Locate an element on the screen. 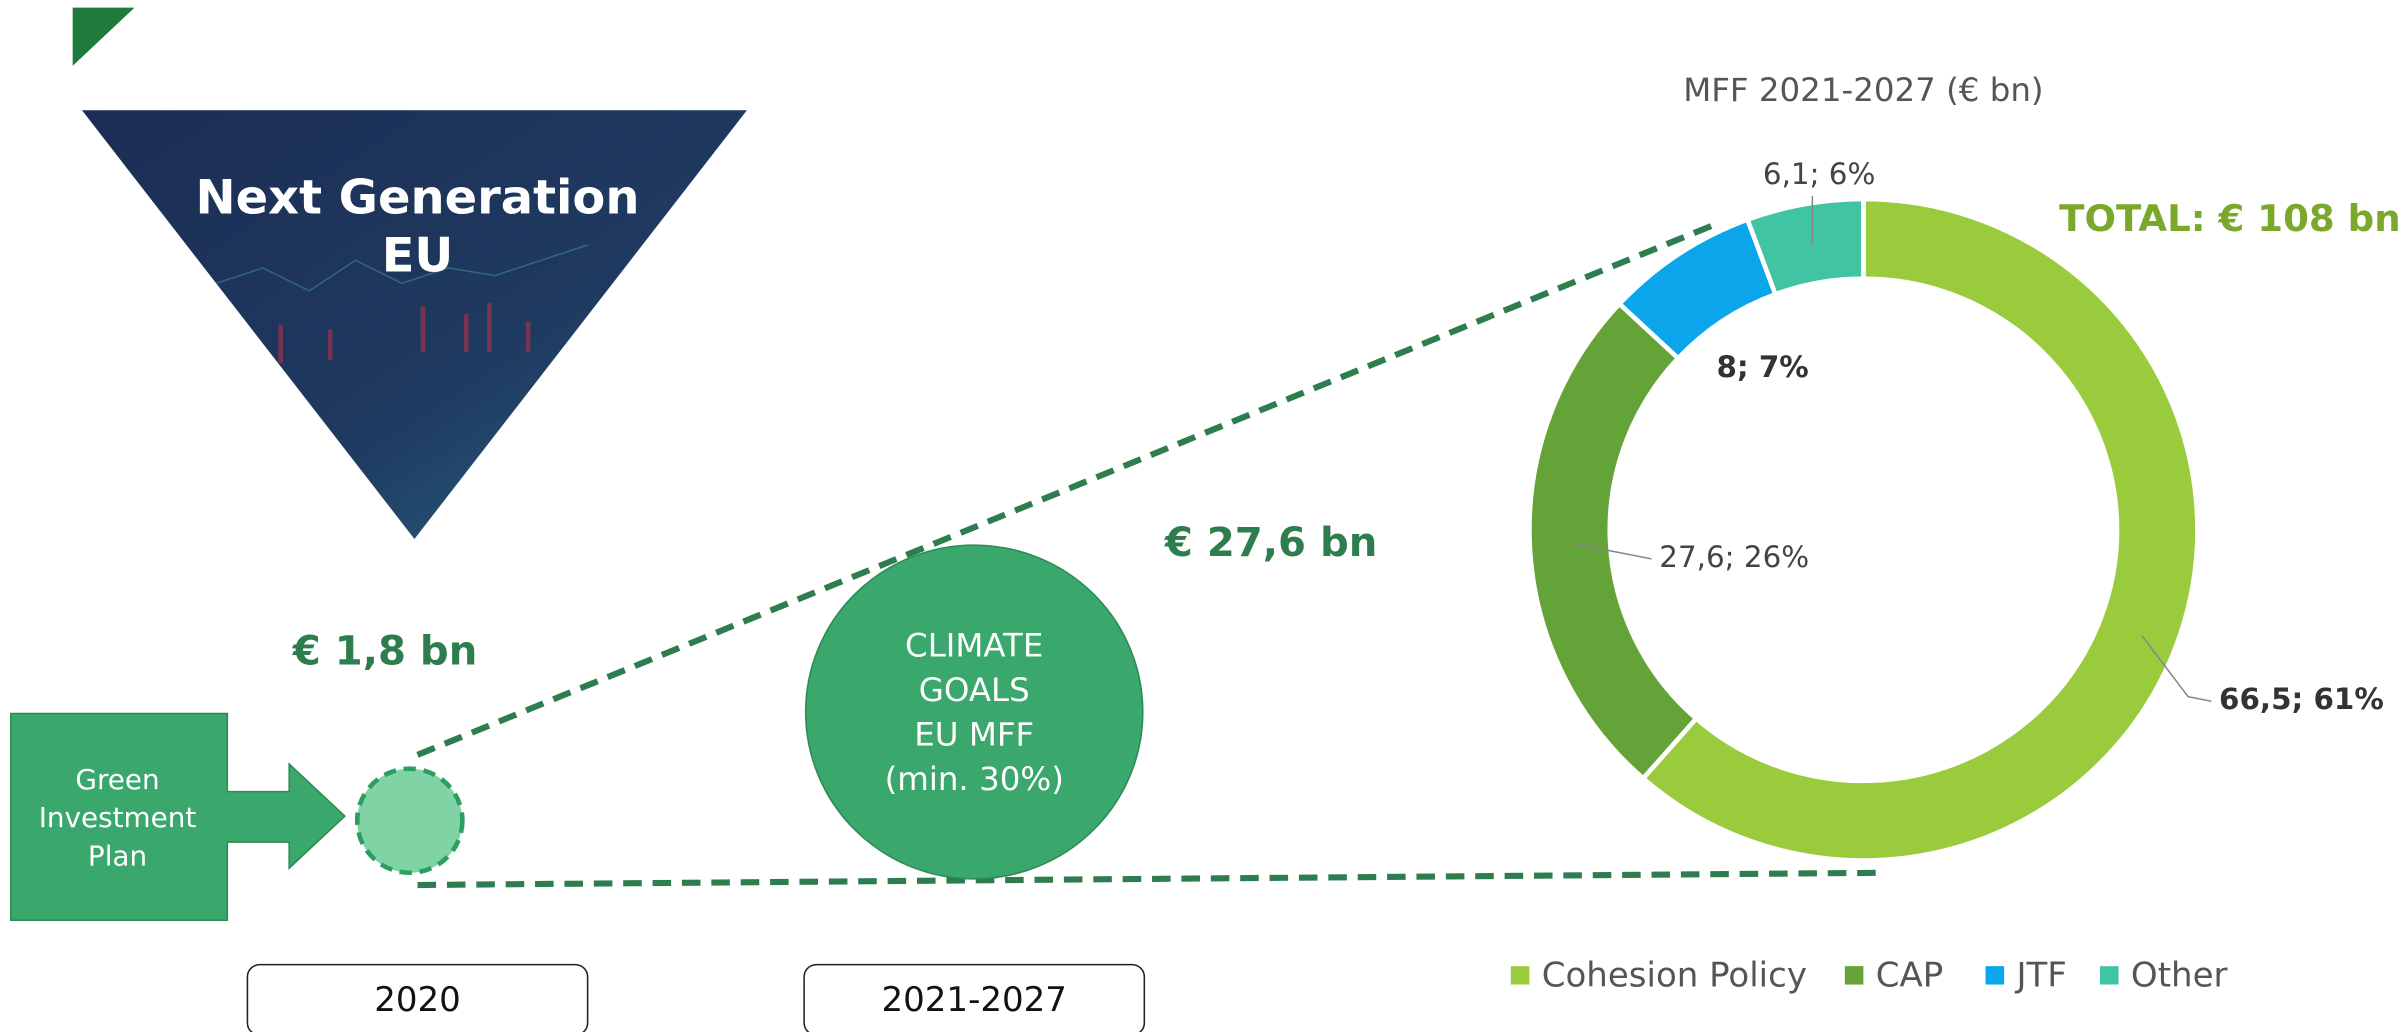  decor-bars is located at coordinates (404, 333).